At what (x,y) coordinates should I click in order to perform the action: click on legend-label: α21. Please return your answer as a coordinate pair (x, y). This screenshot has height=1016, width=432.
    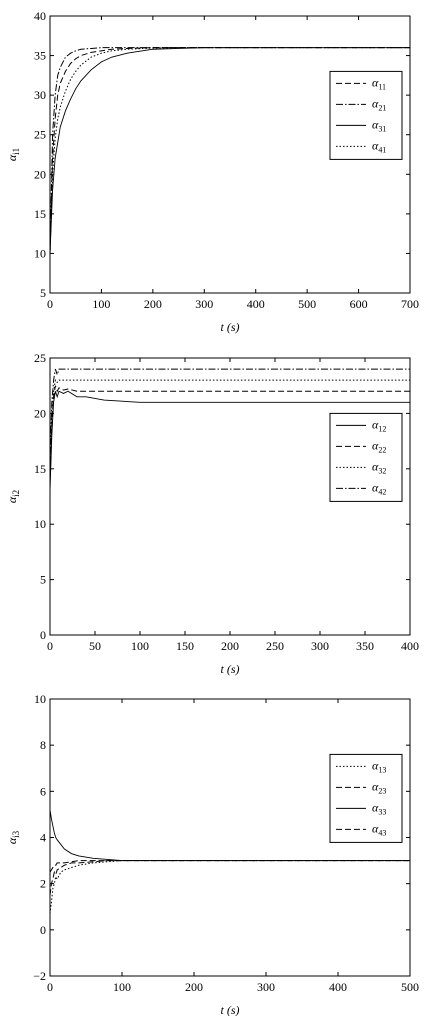
    Looking at the image, I should click on (379, 104).